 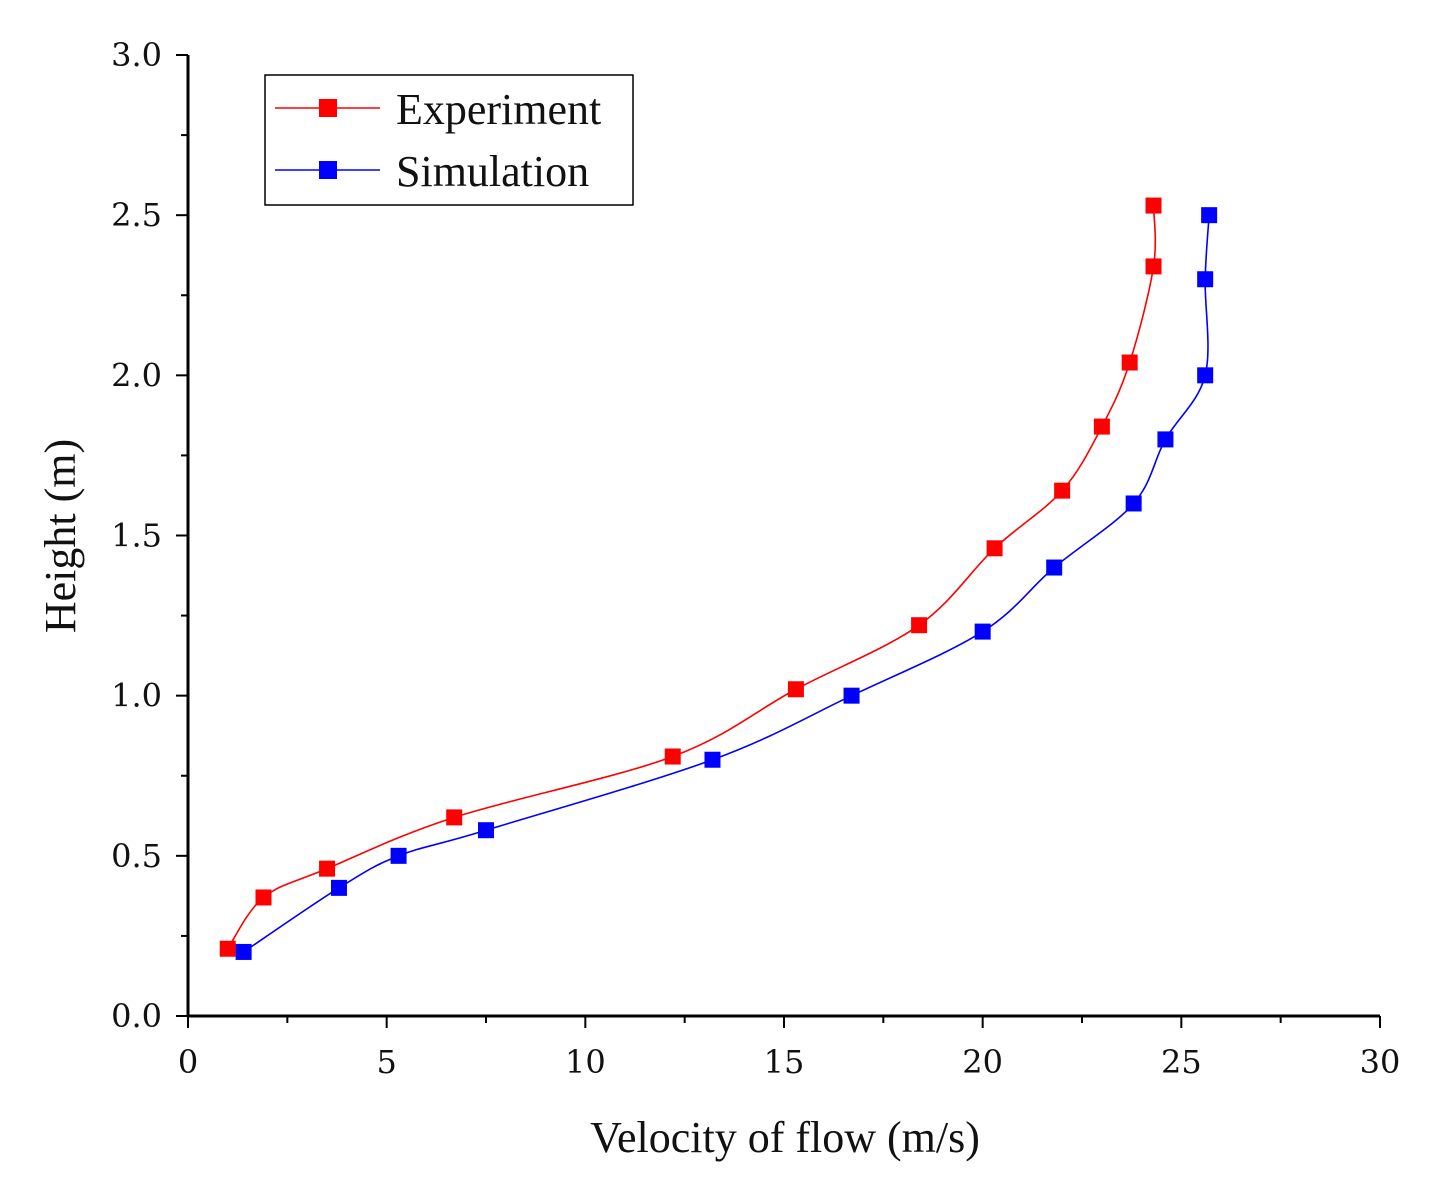 What do you see at coordinates (1181, 1062) in the screenshot?
I see `x-tick-label: 25` at bounding box center [1181, 1062].